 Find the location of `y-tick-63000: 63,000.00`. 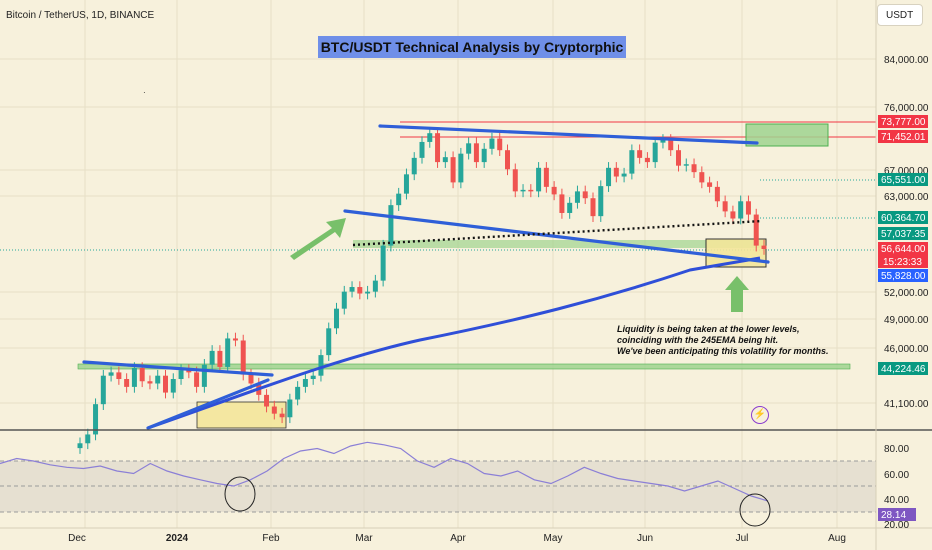

y-tick-63000: 63,000.00 is located at coordinates (906, 197).